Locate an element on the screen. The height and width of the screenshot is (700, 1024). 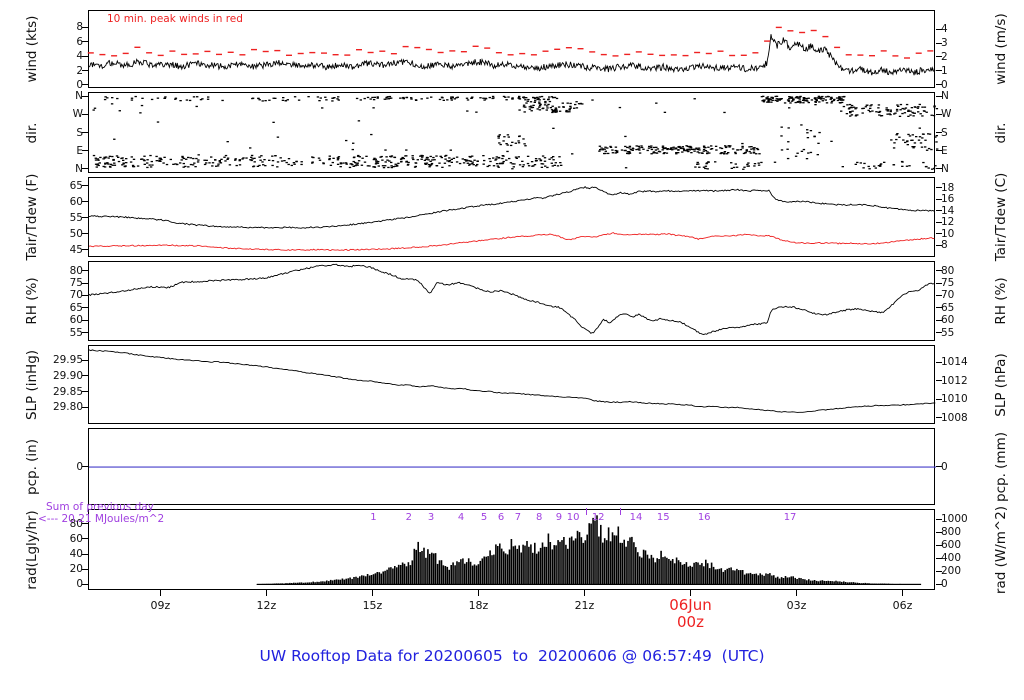
panel-slp is located at coordinates (512, 384).